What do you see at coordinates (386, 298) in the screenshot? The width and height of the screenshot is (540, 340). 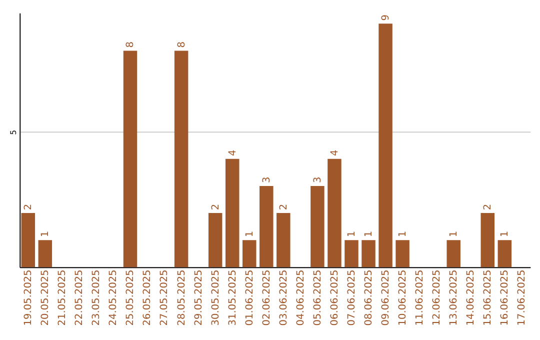 I see `x-tick-label: 09.06.2025` at bounding box center [386, 298].